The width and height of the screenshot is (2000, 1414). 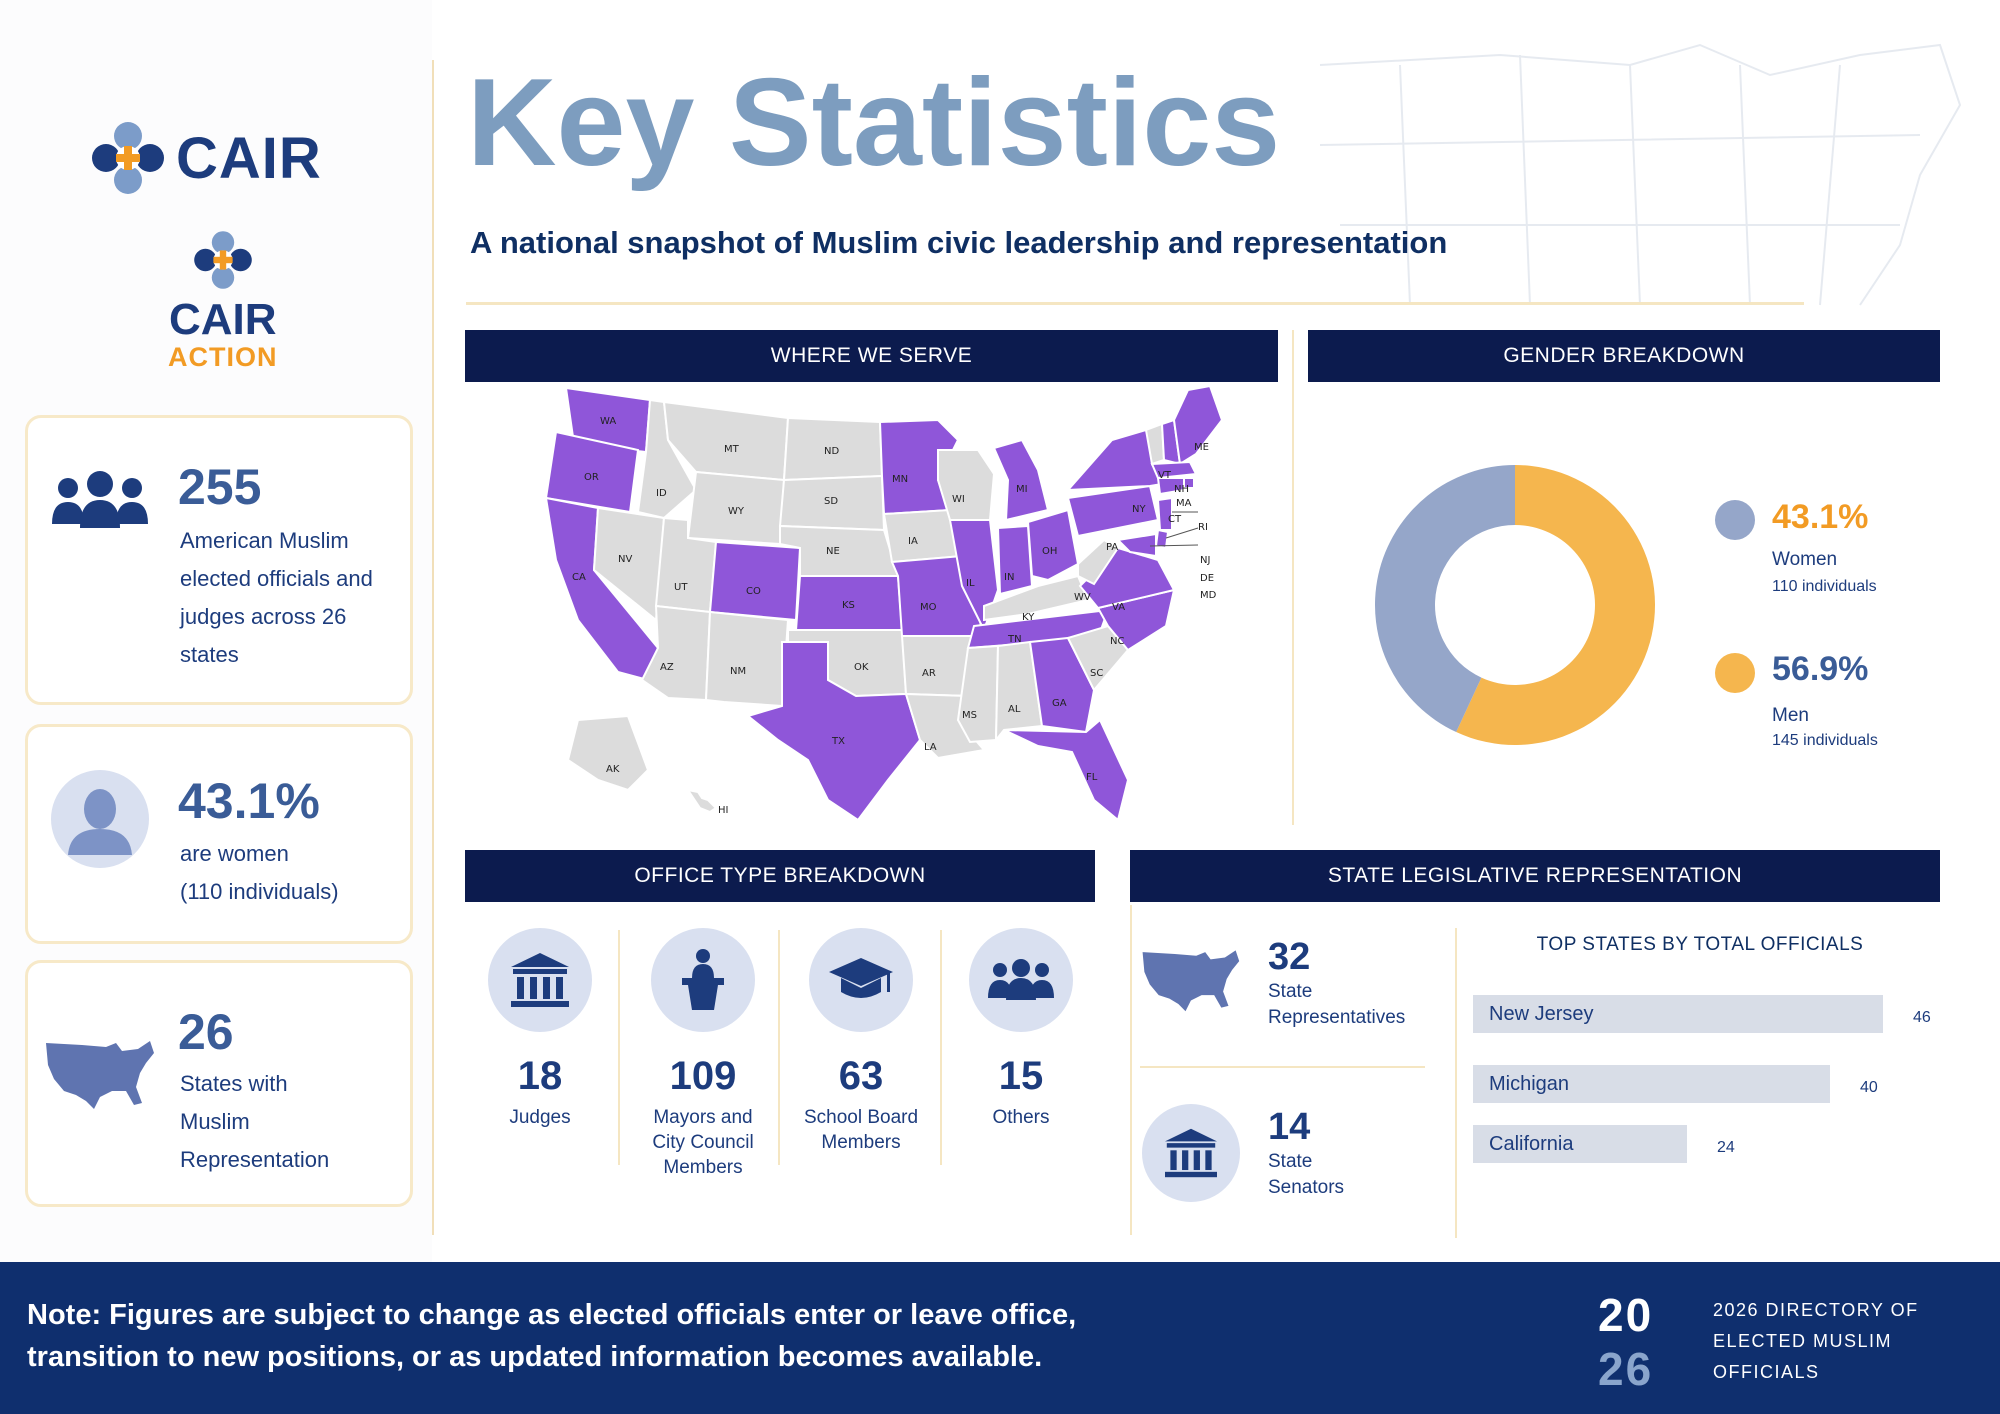 I want to click on state-CT, so click(x=1170, y=486).